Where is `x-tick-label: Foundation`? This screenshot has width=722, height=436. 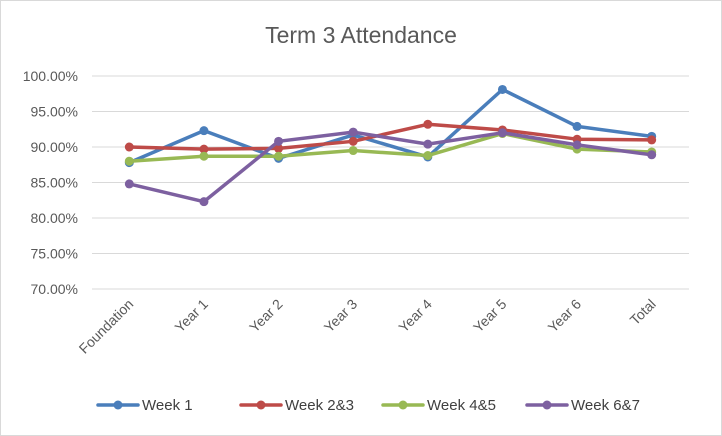
x-tick-label: Foundation is located at coordinates (106, 326).